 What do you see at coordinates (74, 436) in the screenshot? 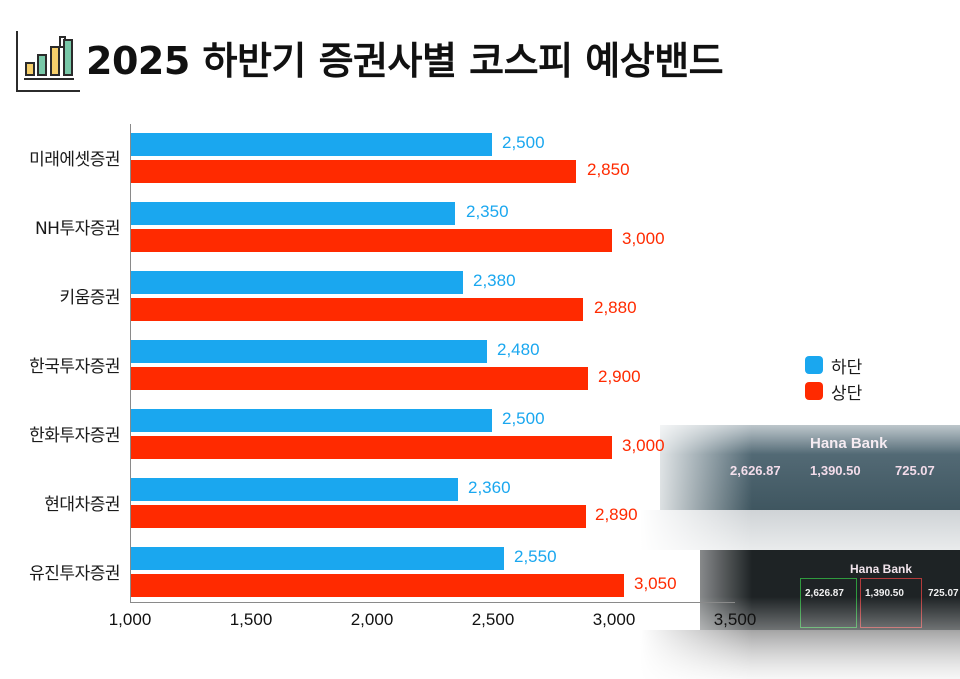
I see `category-label: 한화투자증권` at bounding box center [74, 436].